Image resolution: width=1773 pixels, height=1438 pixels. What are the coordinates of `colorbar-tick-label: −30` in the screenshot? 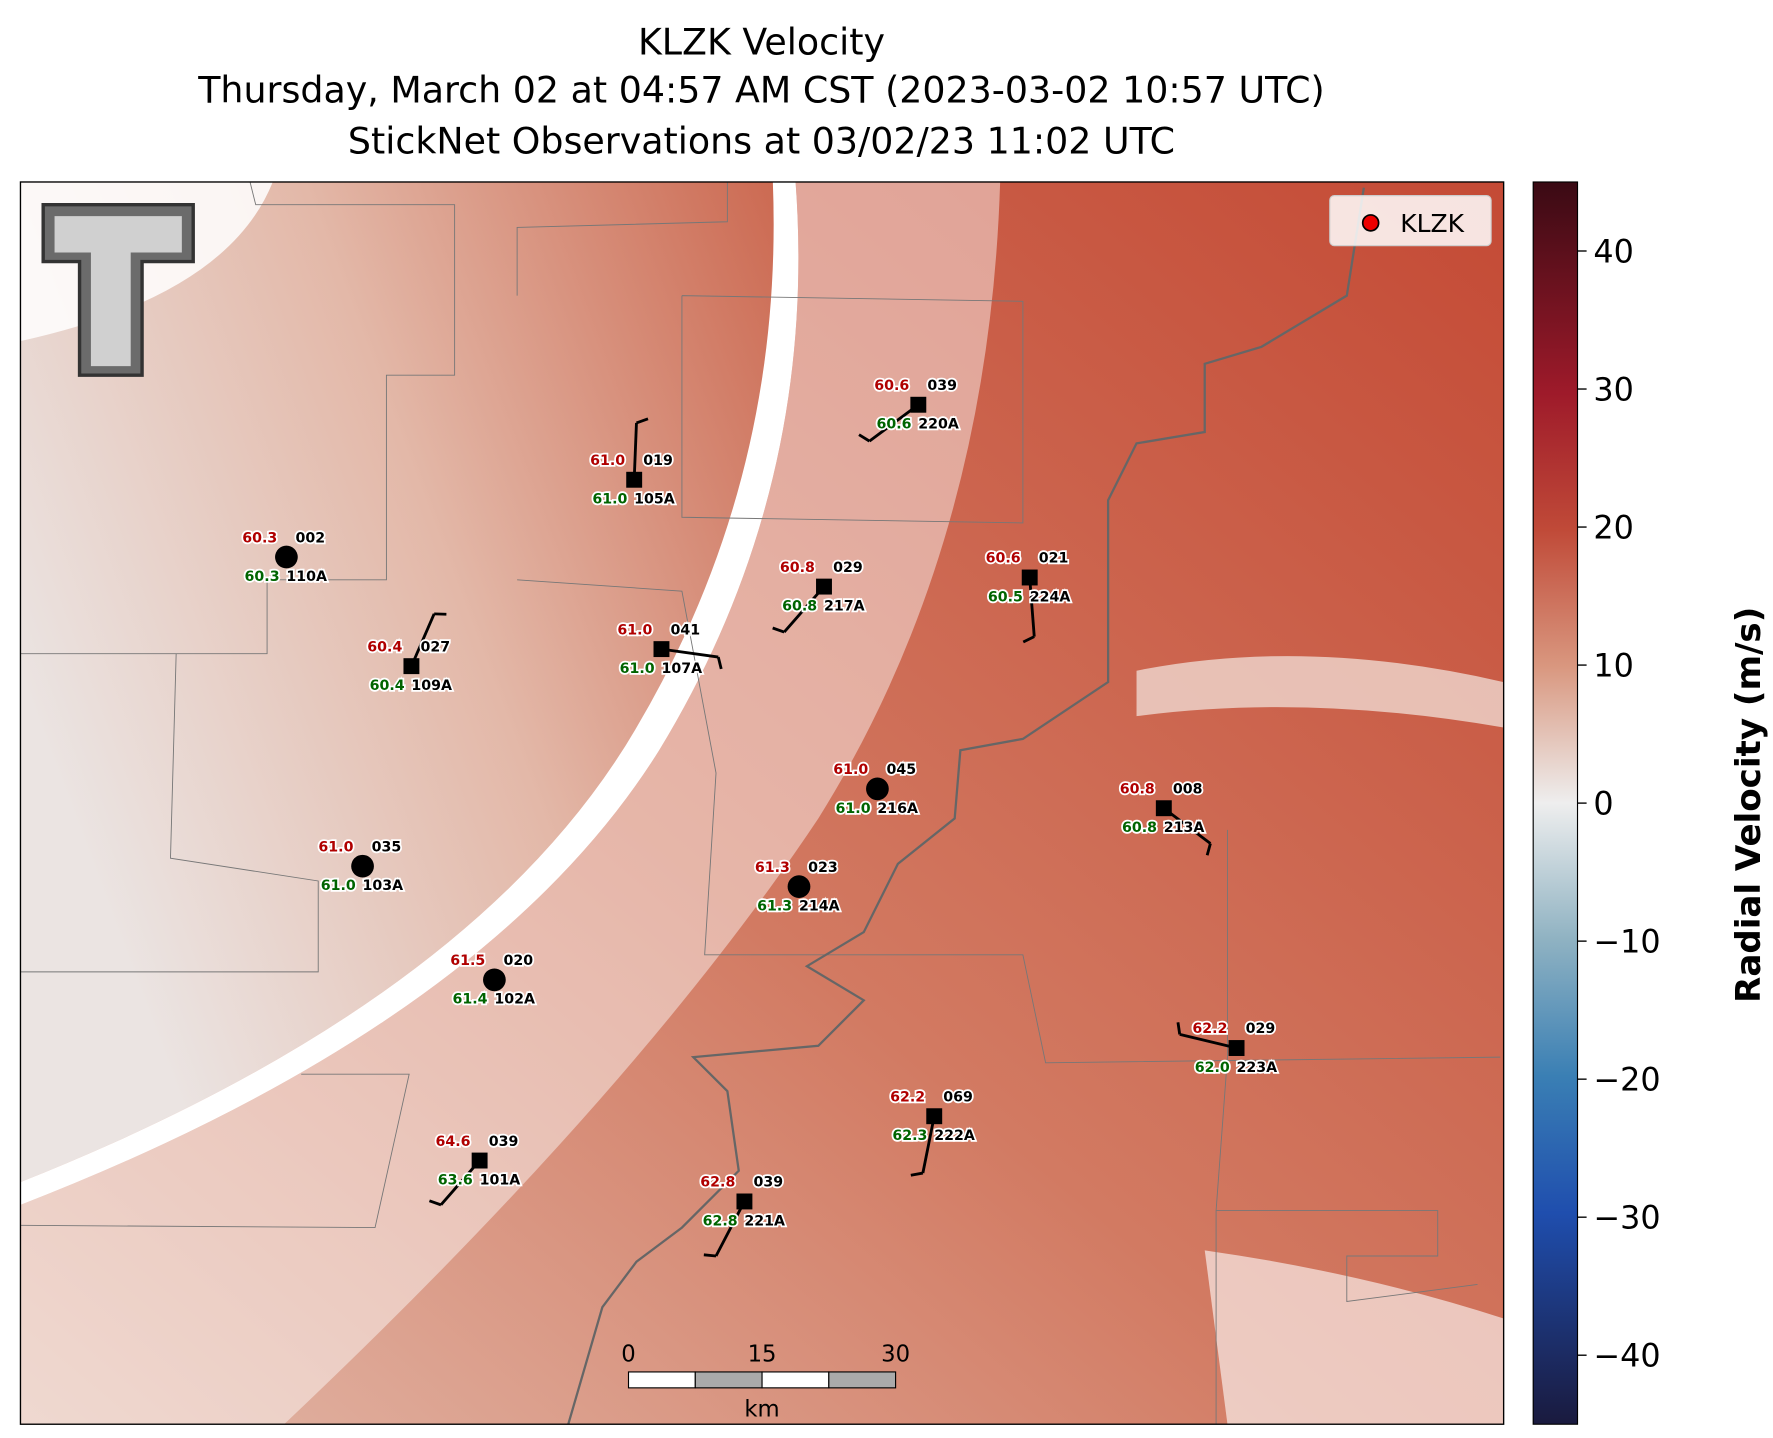 It's located at (1626, 1218).